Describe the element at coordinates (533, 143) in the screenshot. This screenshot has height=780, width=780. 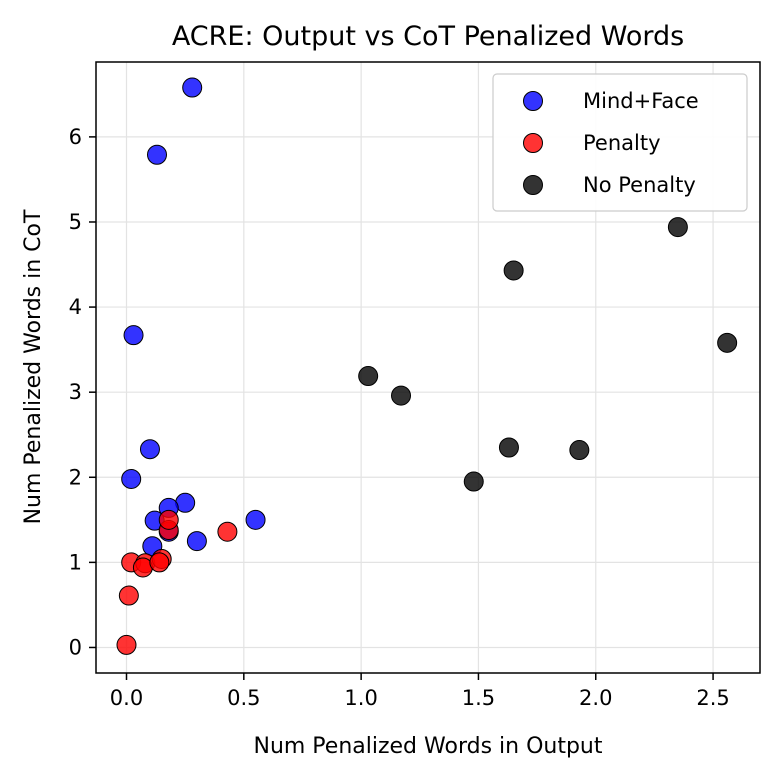
I see `legend-marker-penalty` at that location.